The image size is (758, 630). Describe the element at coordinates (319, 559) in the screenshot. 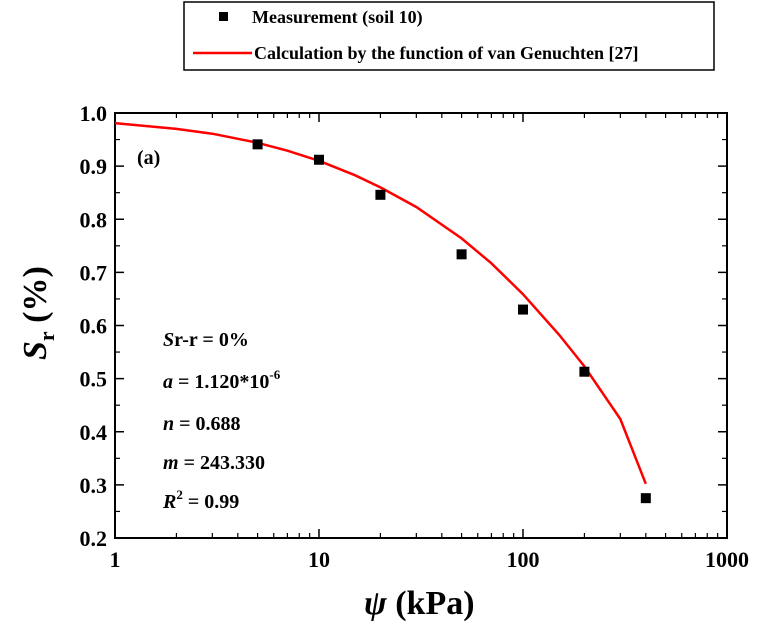

I see `x-tick-label: 10` at that location.